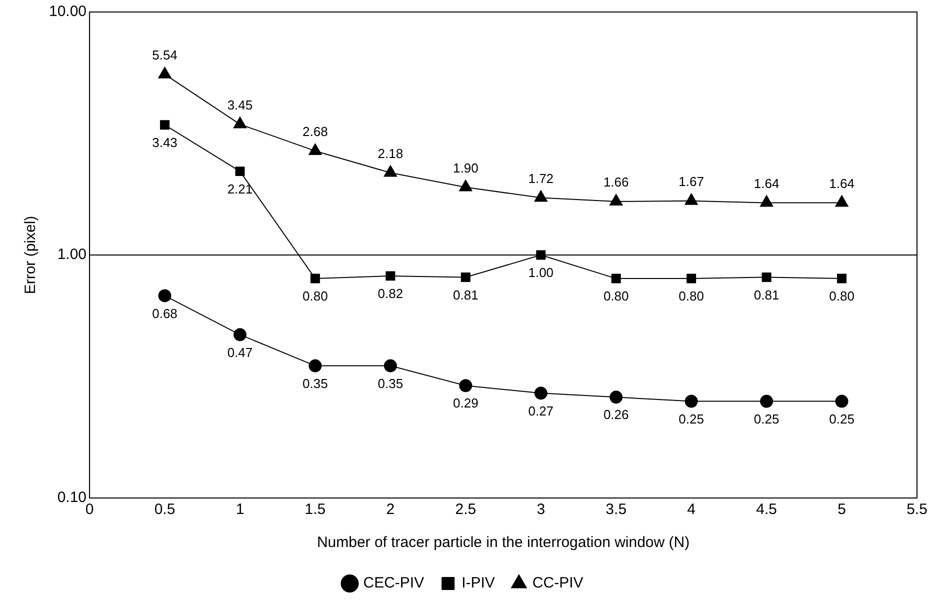  I want to click on data-label: 2.68, so click(315, 132).